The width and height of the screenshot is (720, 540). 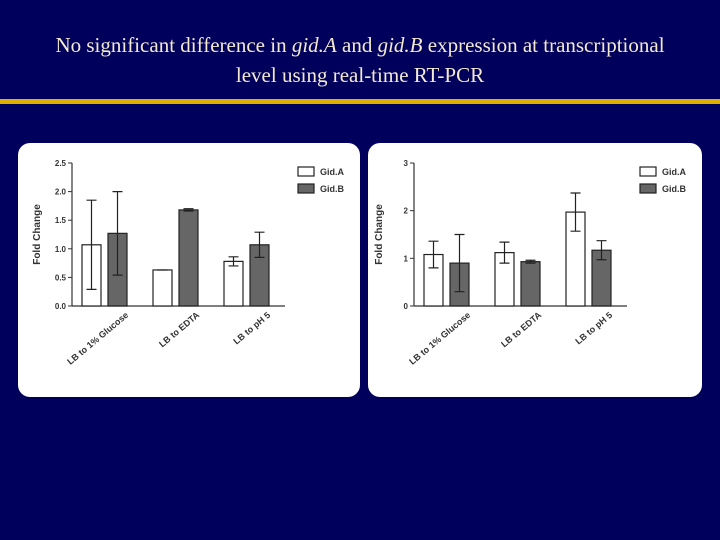 I want to click on y-tick-label: 0, so click(x=406, y=306).